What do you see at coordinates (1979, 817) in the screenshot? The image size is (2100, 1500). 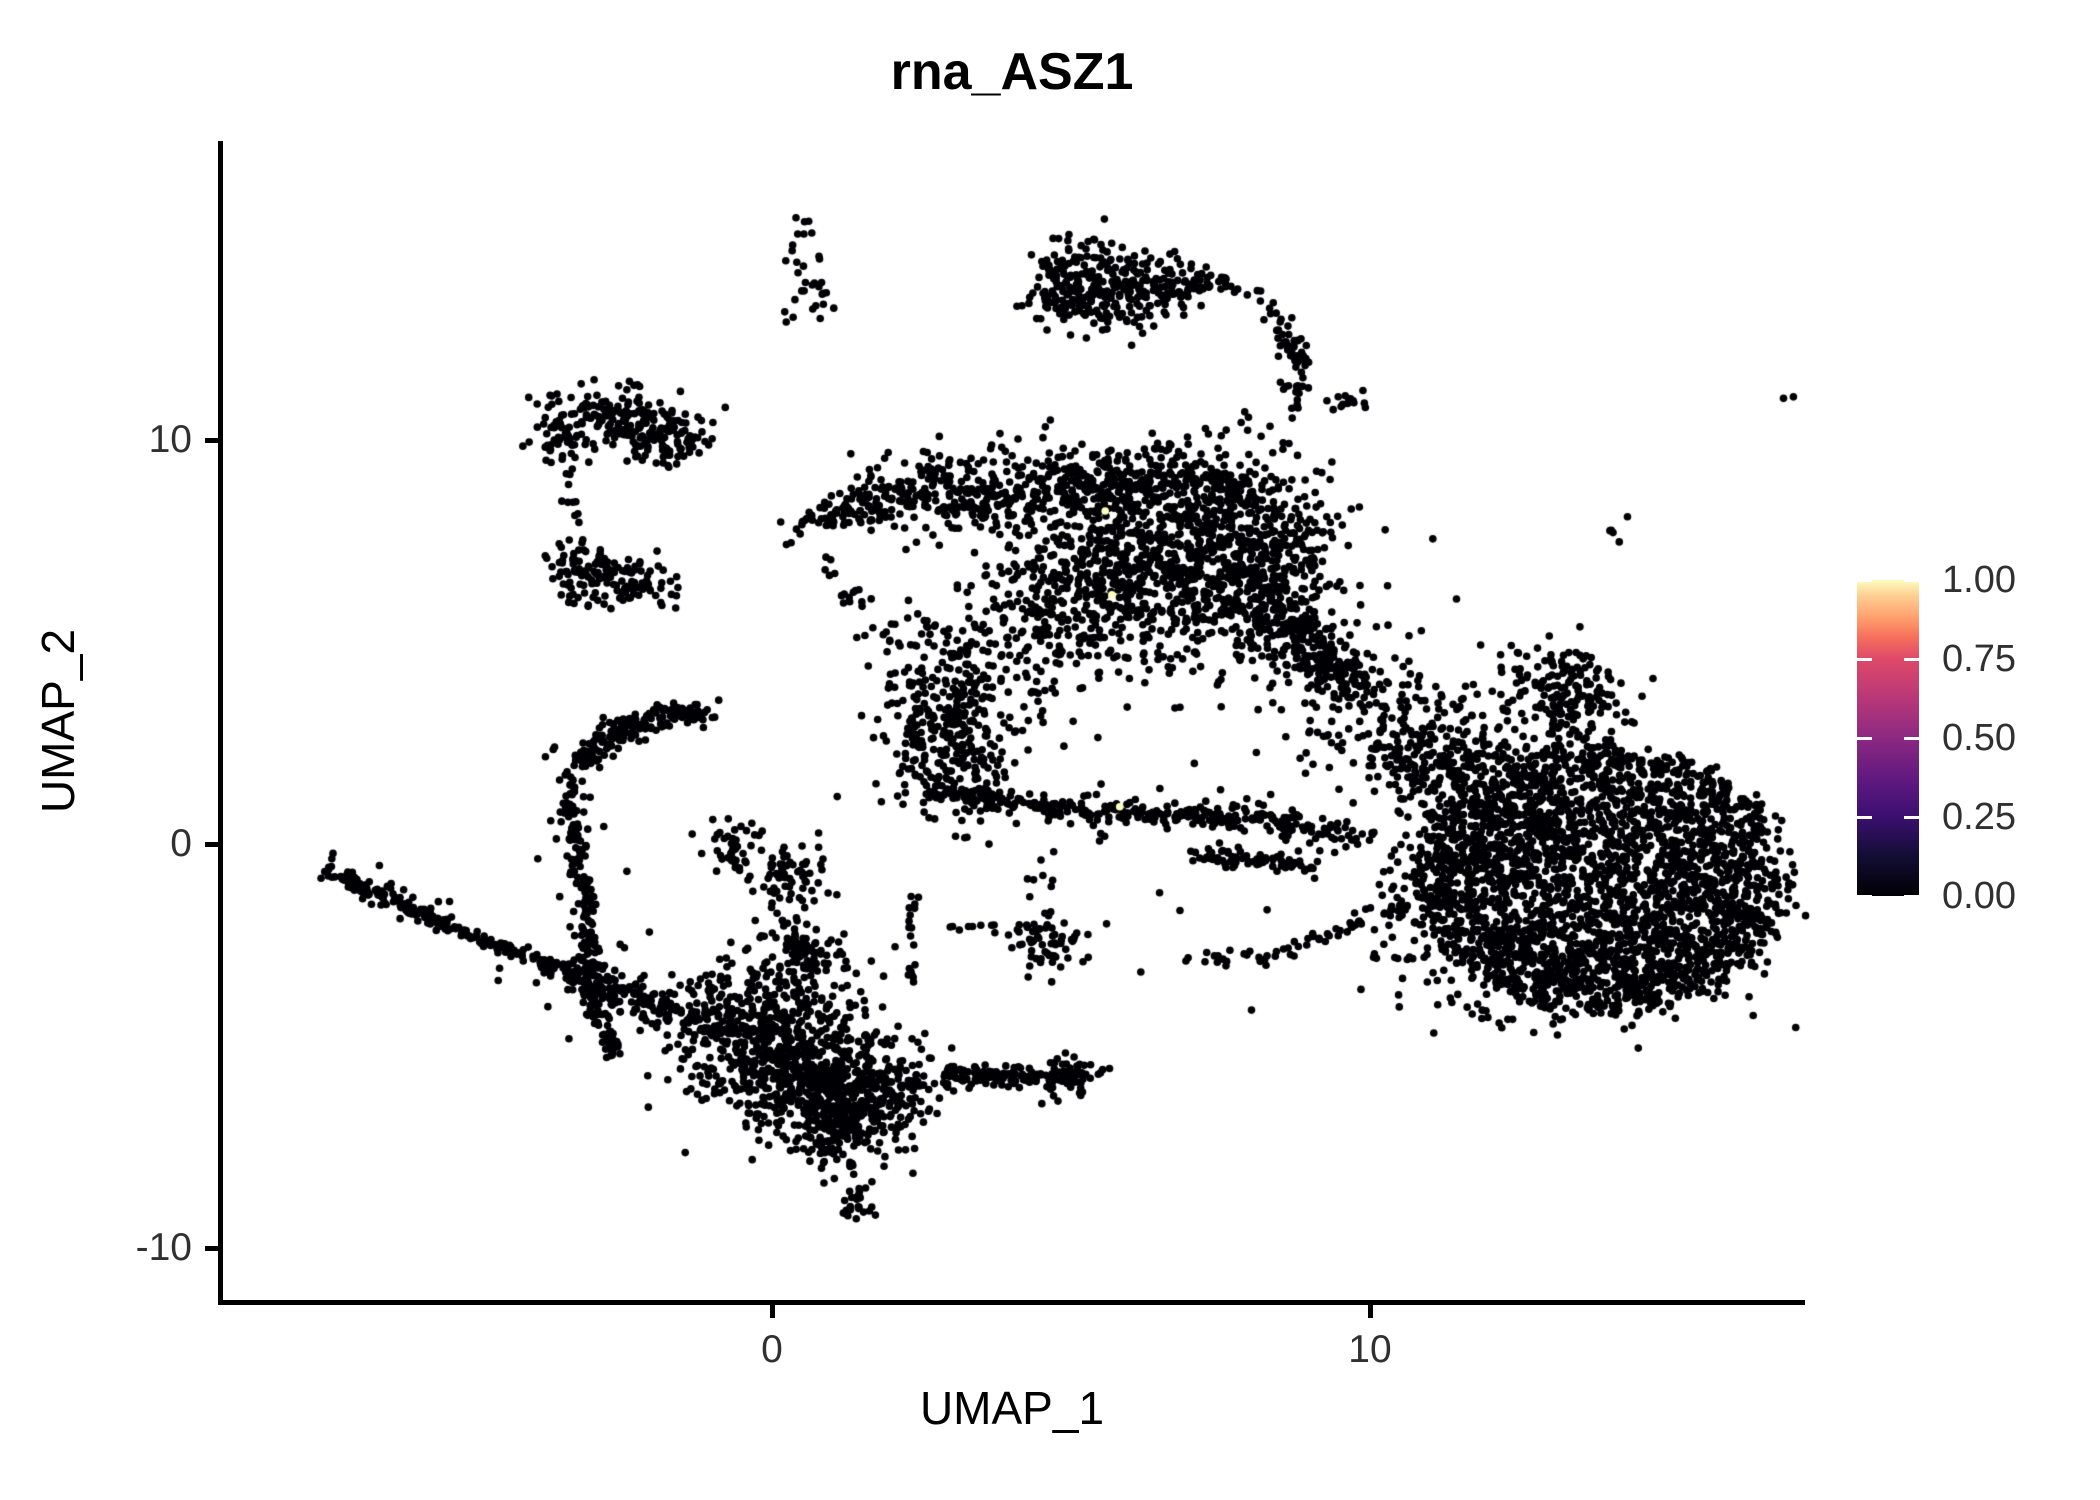 I see `legend-label-025: 0.25` at bounding box center [1979, 817].